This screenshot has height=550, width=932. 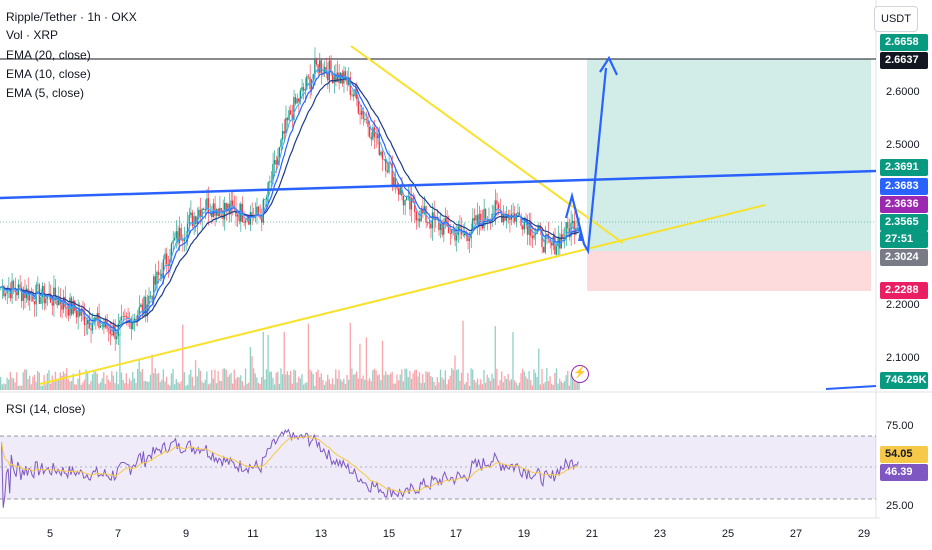 What do you see at coordinates (904, 222) in the screenshot?
I see `price-badge: 2.3565` at bounding box center [904, 222].